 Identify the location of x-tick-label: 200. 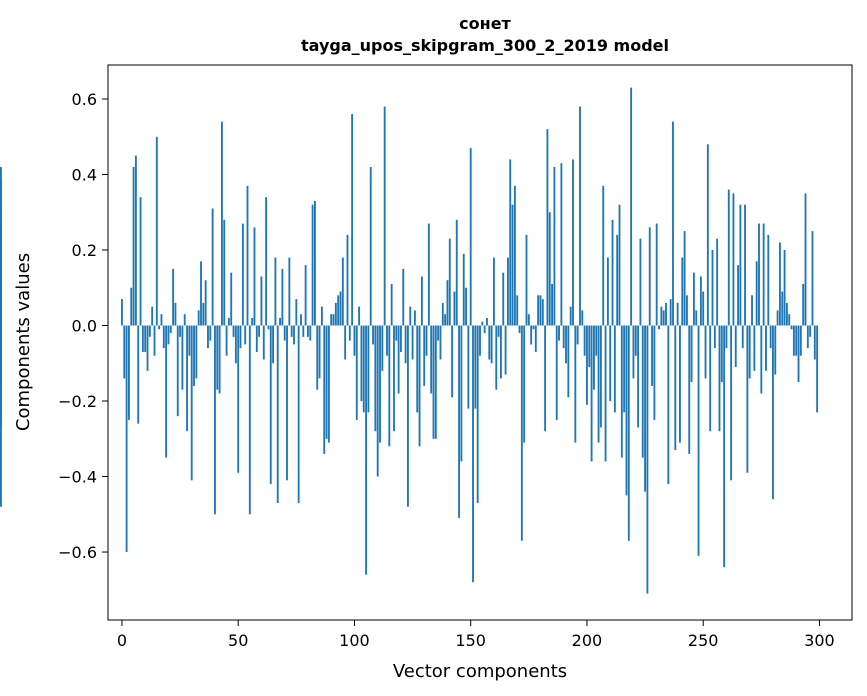
(587, 640).